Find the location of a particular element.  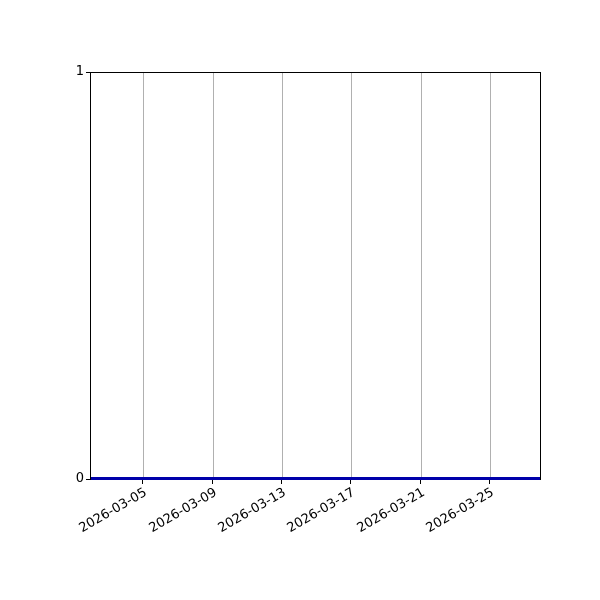

x-tick-label: 2026-03-25 is located at coordinates (460, 510).